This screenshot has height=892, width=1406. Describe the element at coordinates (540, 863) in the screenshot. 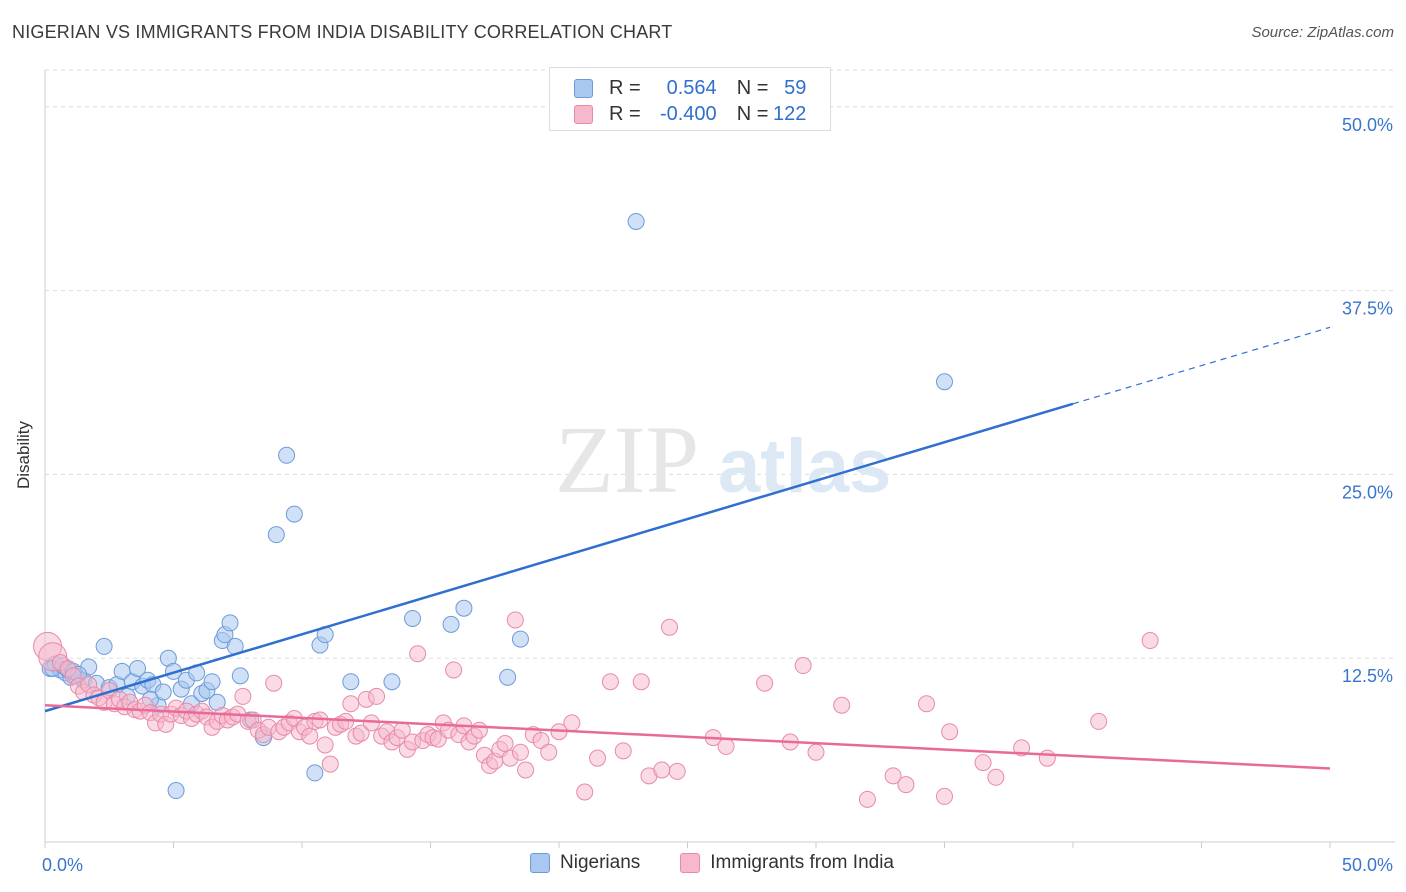

I see `series-swatch-nigerians` at that location.